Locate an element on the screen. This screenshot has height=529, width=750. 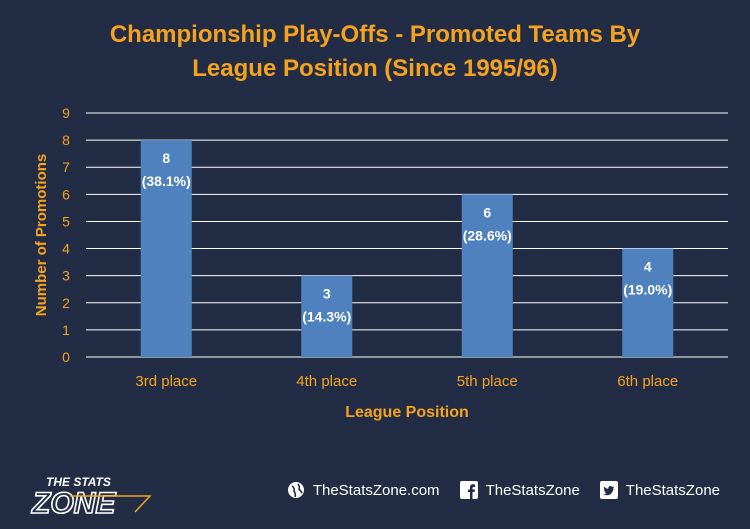
y-tick-label: 2 is located at coordinates (66, 303).